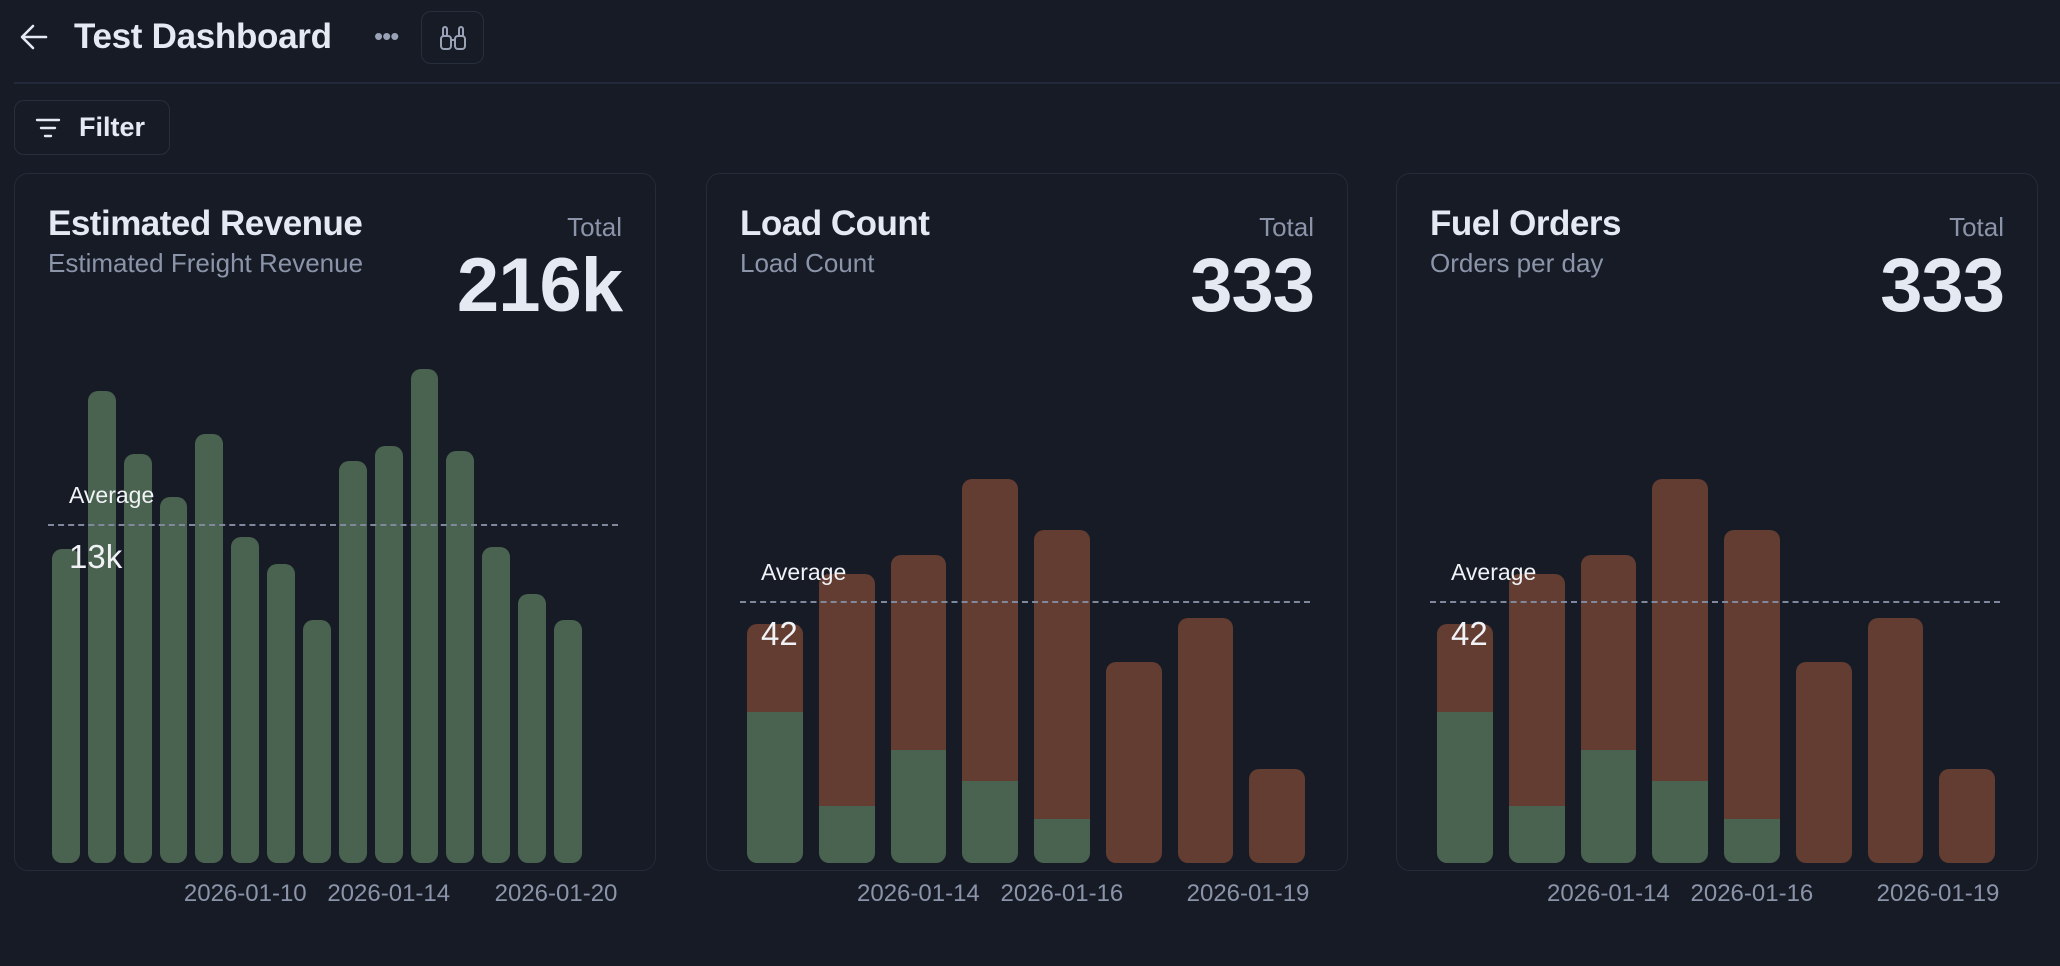 The image size is (2060, 966). Describe the element at coordinates (556, 893) in the screenshot. I see `x-tick-label: 2026-01-20` at that location.